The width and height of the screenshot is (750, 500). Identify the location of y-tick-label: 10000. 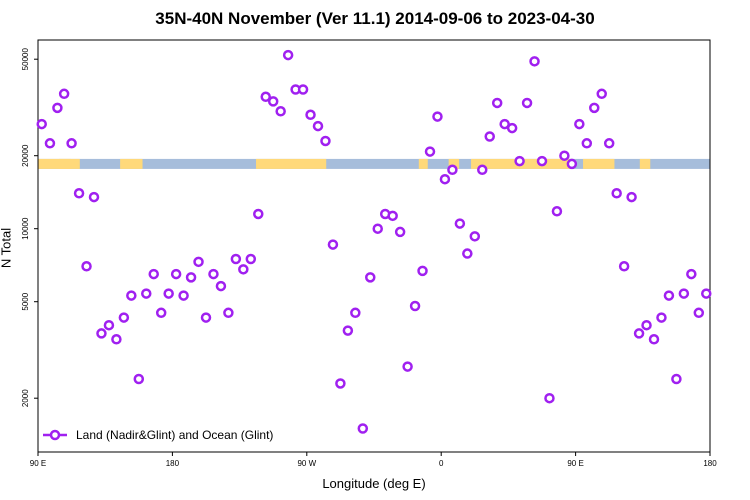
(25, 228).